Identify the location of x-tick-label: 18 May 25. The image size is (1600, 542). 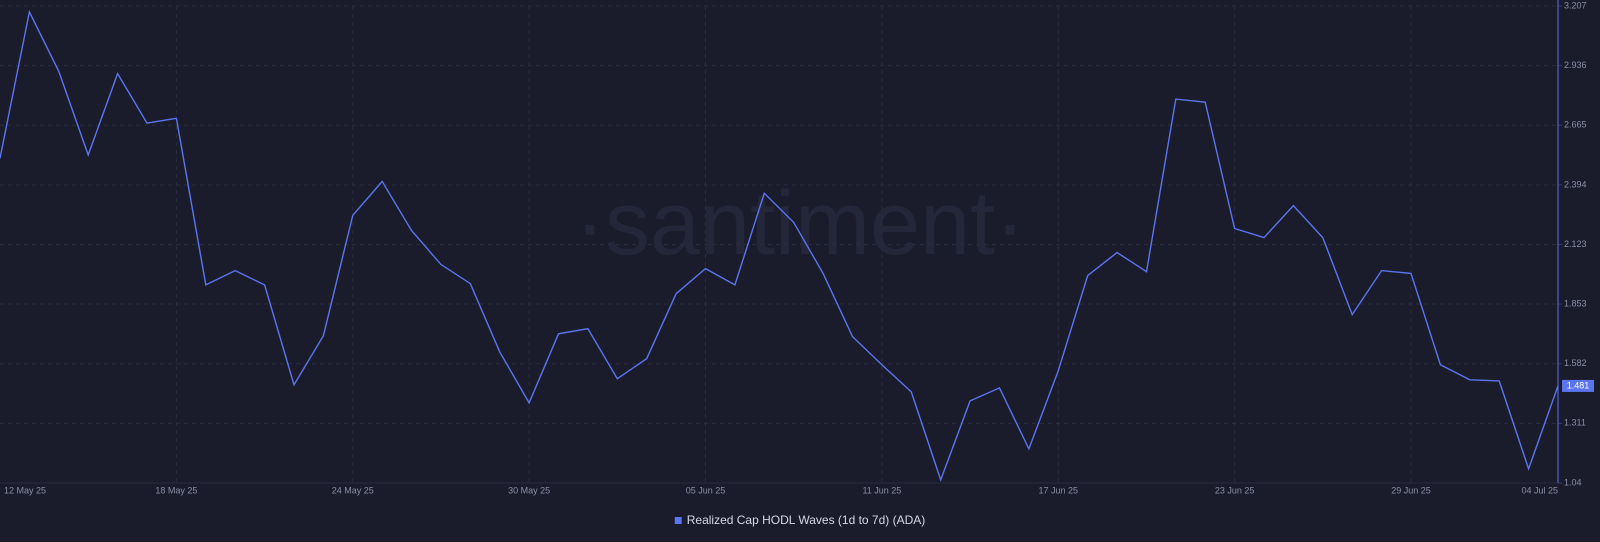
(176, 490).